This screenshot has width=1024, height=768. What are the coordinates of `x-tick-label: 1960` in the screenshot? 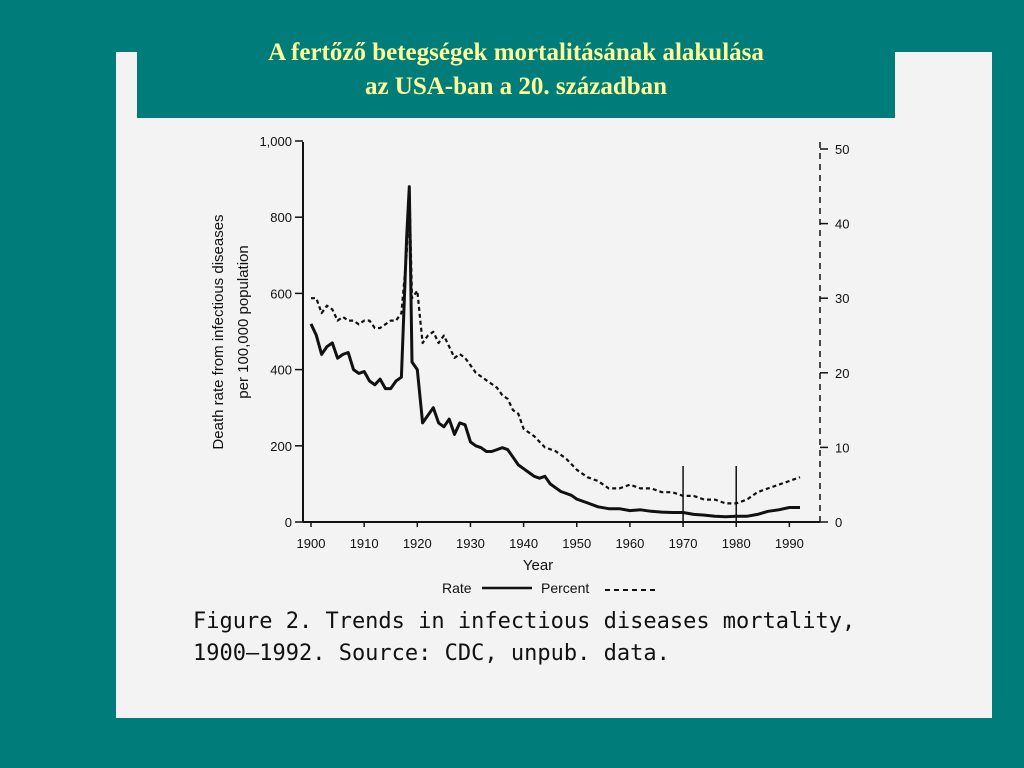 It's located at (629, 543).